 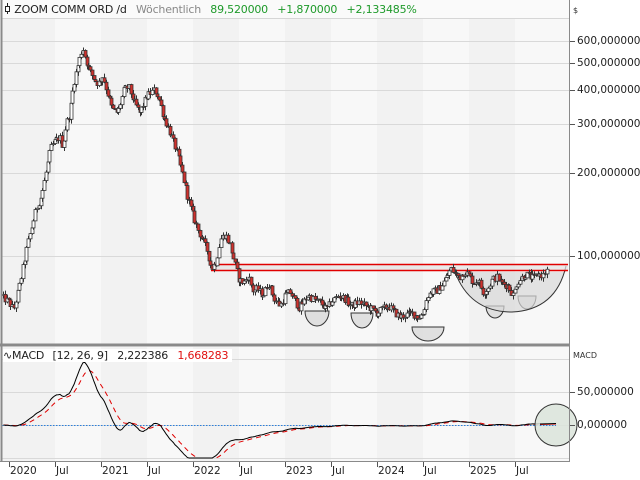 I want to click on macd-tick-label: 0,000000, so click(x=602, y=424).